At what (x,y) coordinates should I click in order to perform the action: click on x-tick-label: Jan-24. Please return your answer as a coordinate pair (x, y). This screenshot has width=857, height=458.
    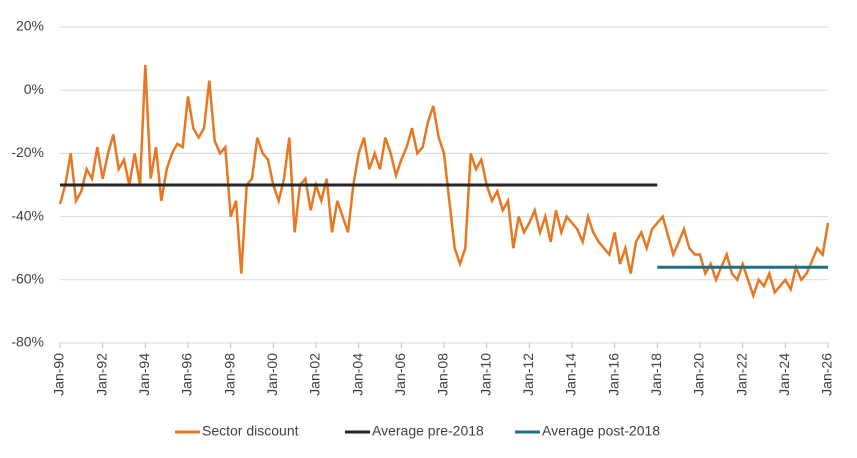
    Looking at the image, I should click on (784, 374).